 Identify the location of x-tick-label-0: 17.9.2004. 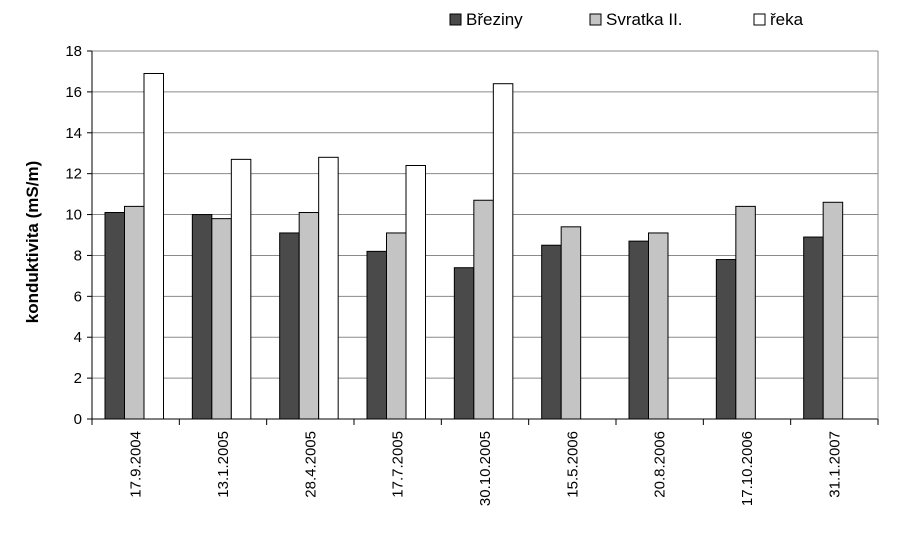
(136, 464).